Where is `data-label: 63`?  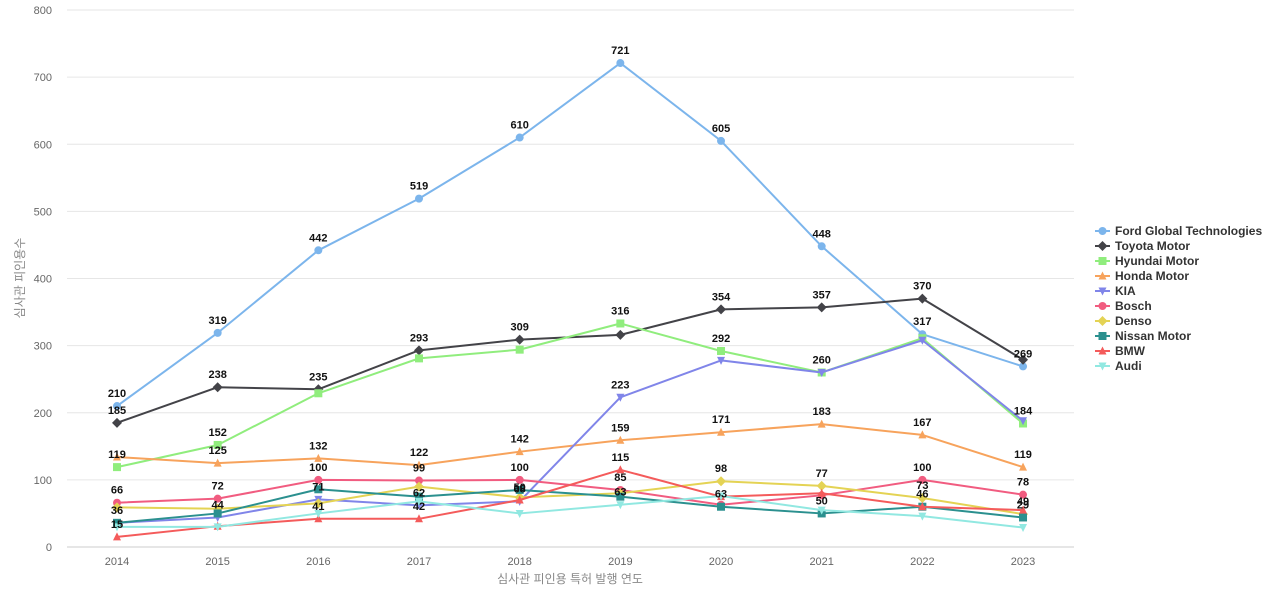 data-label: 63 is located at coordinates (620, 493).